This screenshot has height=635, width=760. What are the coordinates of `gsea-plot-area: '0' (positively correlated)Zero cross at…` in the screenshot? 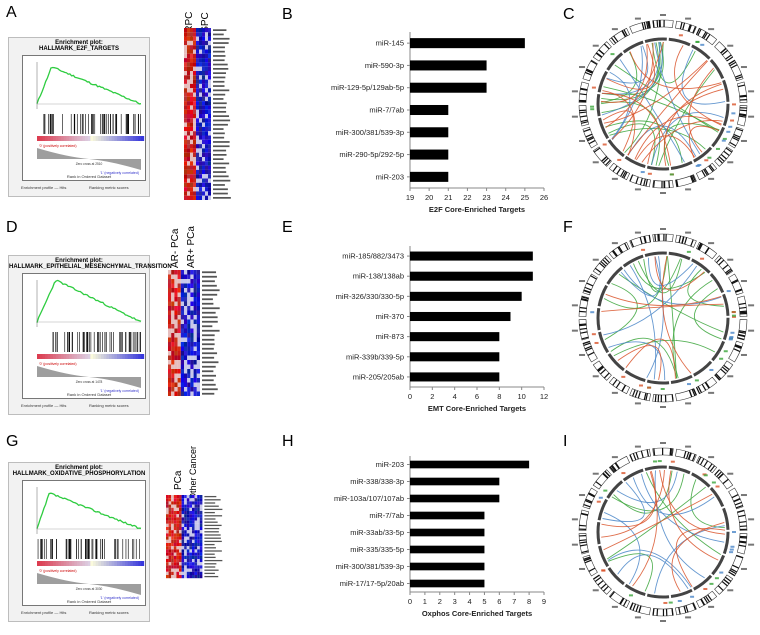 It's located at (84, 336).